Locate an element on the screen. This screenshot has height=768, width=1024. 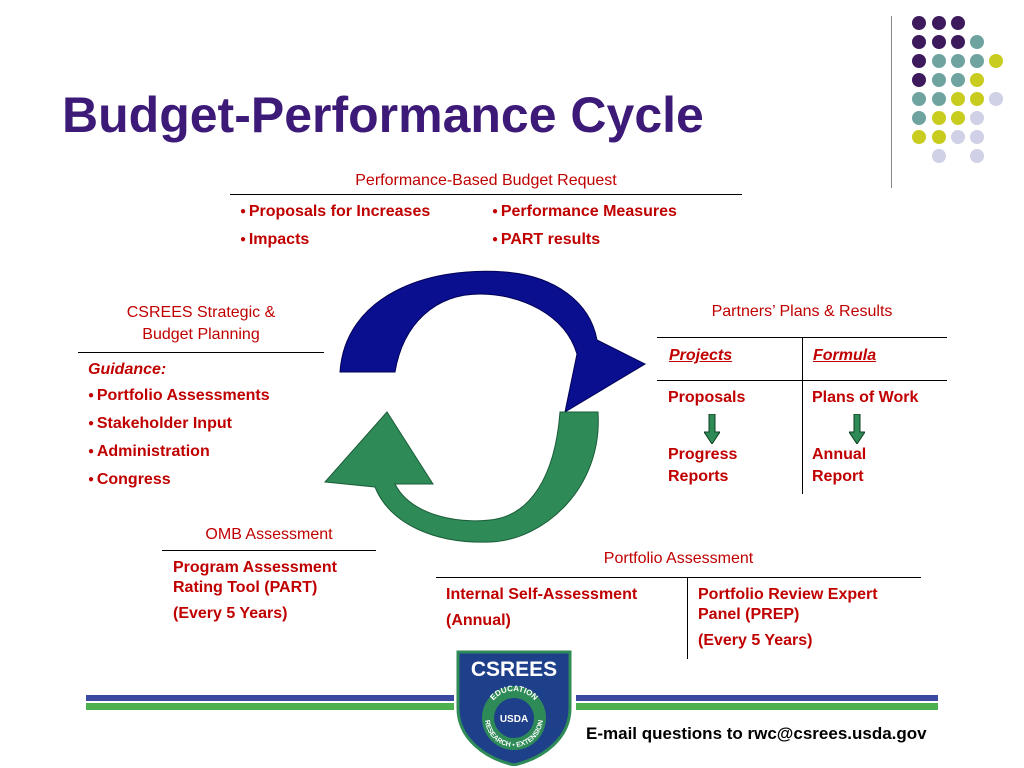
portfolio-column-divider is located at coordinates (687, 618).